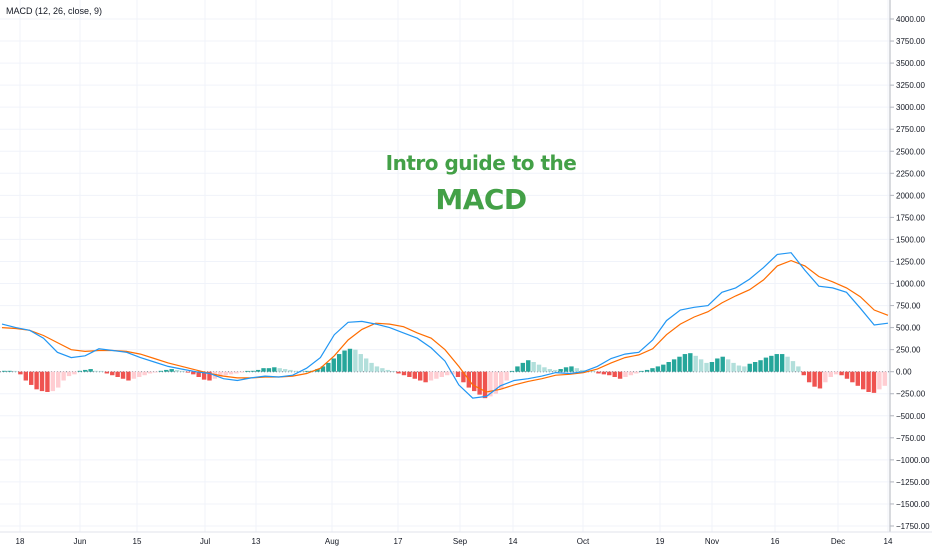  I want to click on y-tick-label: 3500.00, so click(910, 63).